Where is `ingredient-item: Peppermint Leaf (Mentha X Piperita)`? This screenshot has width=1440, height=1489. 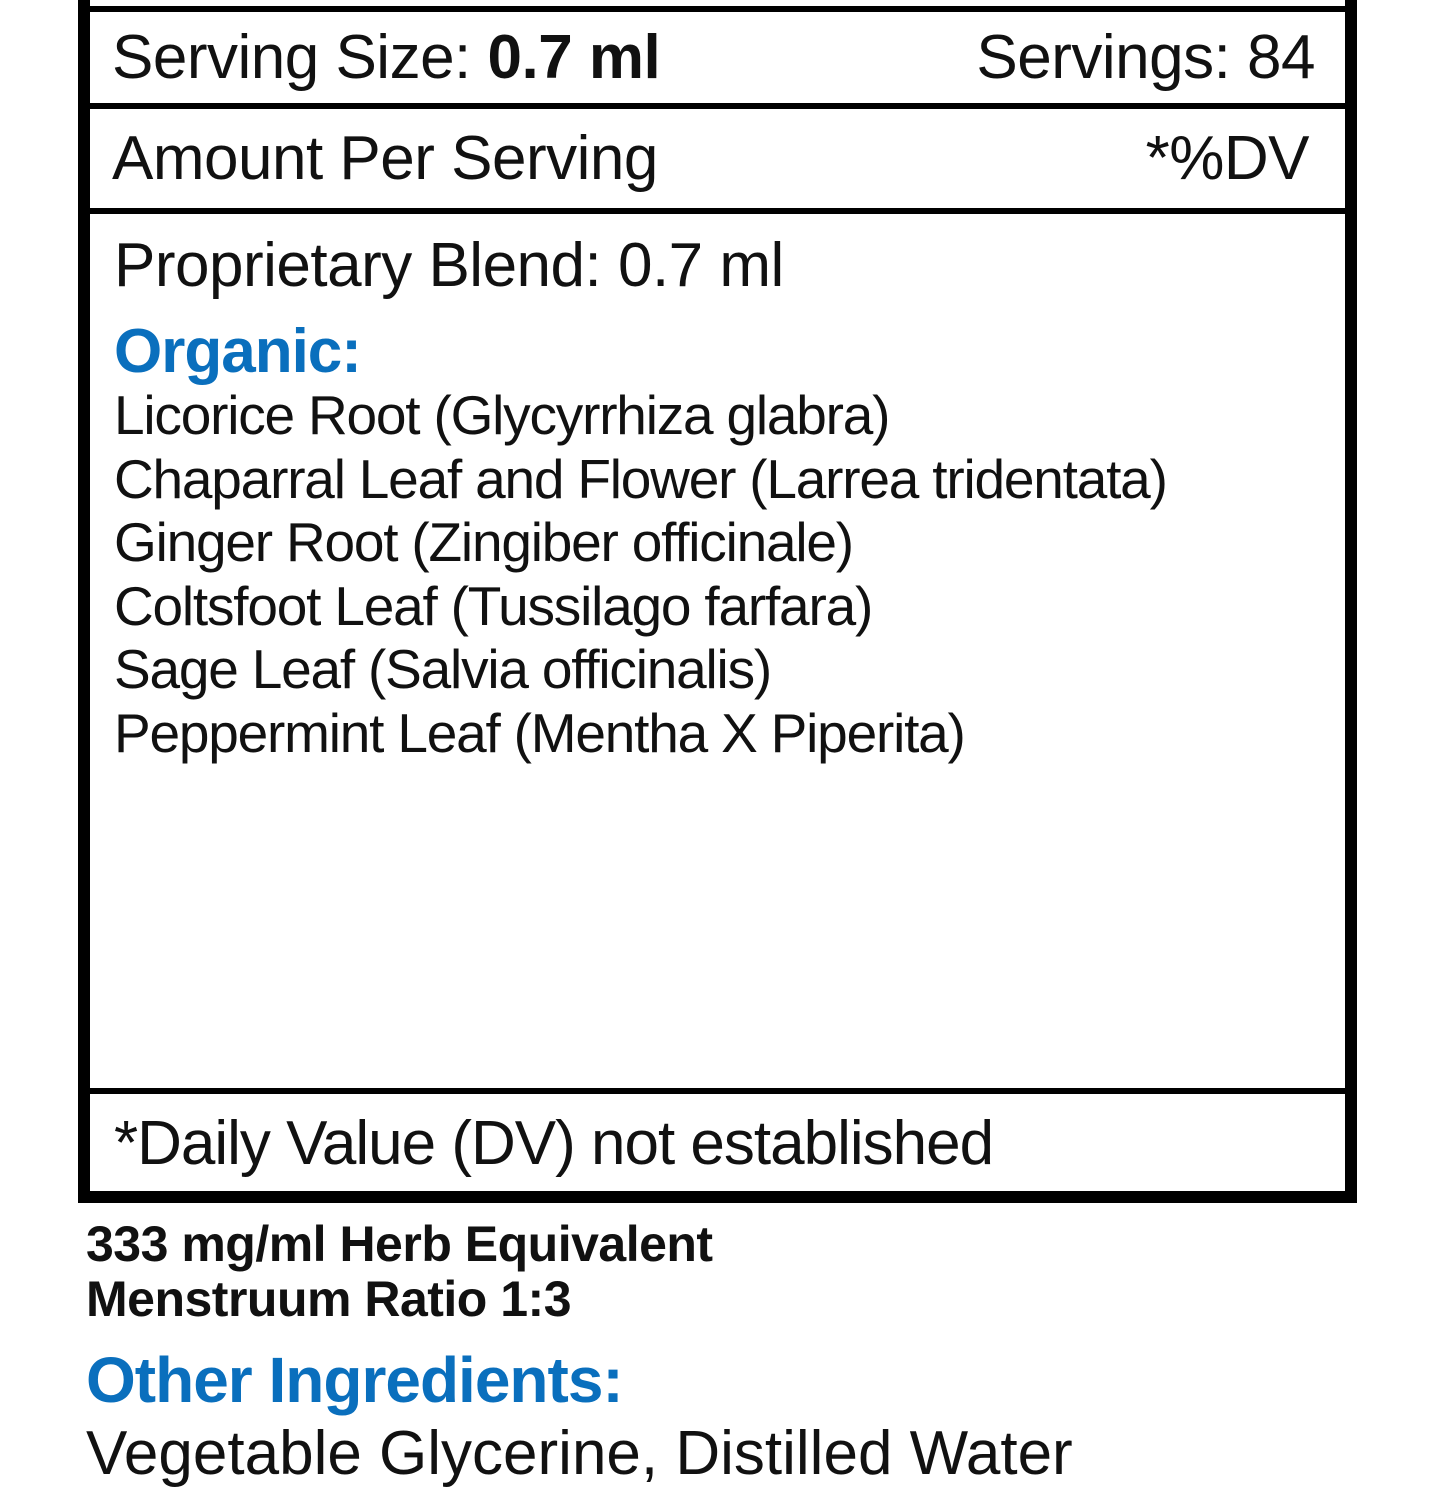
ingredient-item: Peppermint Leaf (Mentha X Piperita) is located at coordinates (540, 732).